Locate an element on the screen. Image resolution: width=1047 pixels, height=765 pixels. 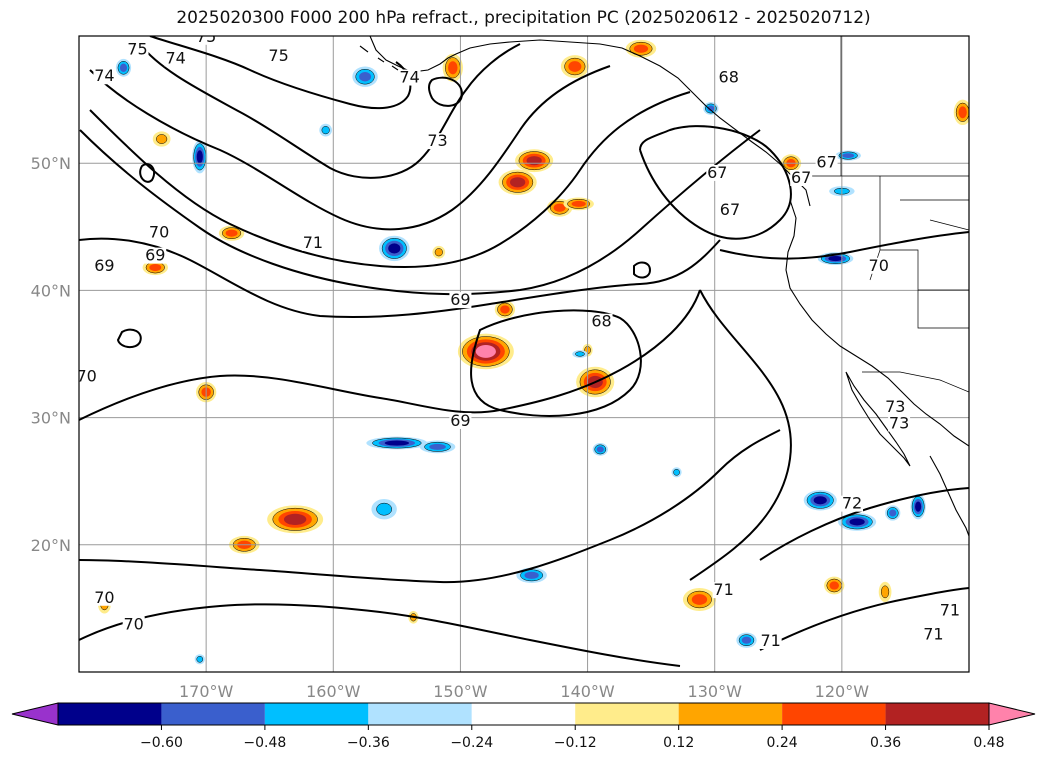
contour-69-south is located at coordinates (390, 355).